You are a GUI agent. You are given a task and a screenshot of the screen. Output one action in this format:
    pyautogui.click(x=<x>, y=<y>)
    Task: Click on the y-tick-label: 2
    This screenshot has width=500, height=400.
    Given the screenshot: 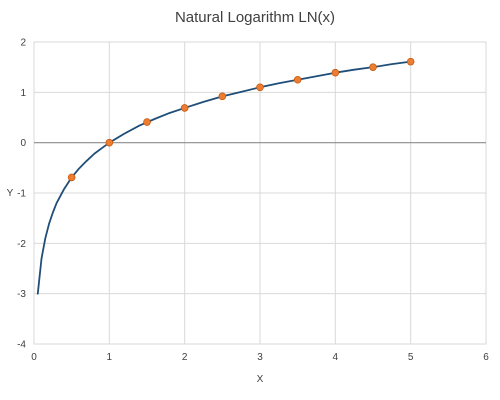 What is the action you would take?
    pyautogui.click(x=23, y=43)
    